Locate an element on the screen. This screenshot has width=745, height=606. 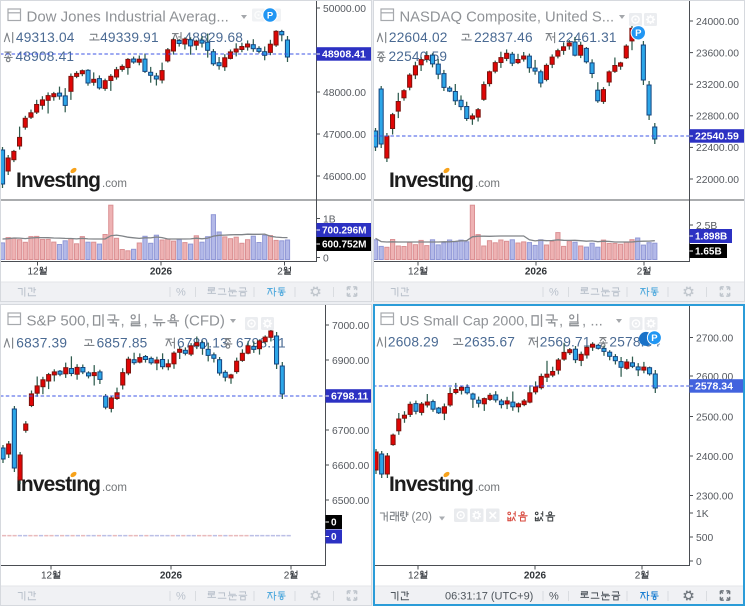
svg-text: 50000.00 is located at coordinates (344, 9).